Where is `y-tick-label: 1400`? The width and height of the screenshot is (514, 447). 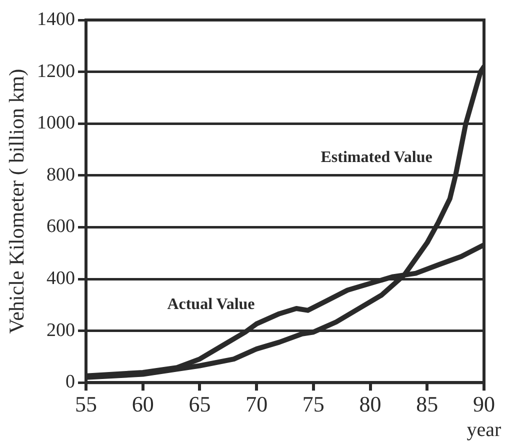 y-tick-label: 1400 is located at coordinates (56, 19).